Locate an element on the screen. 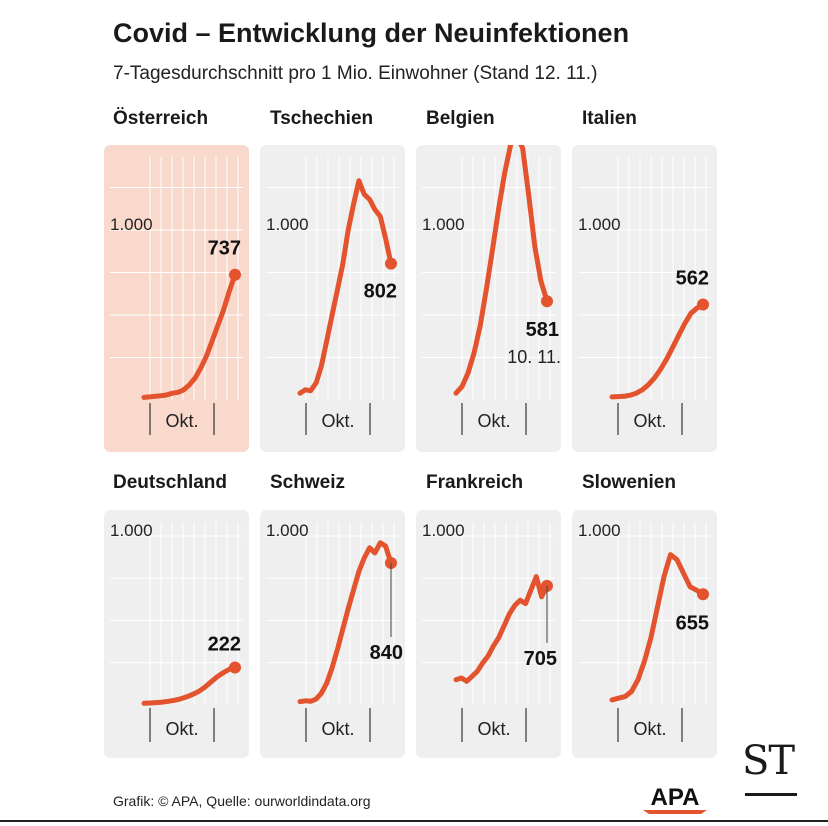  chart-svg: 1.000 Okt. 705 is located at coordinates (488, 634).